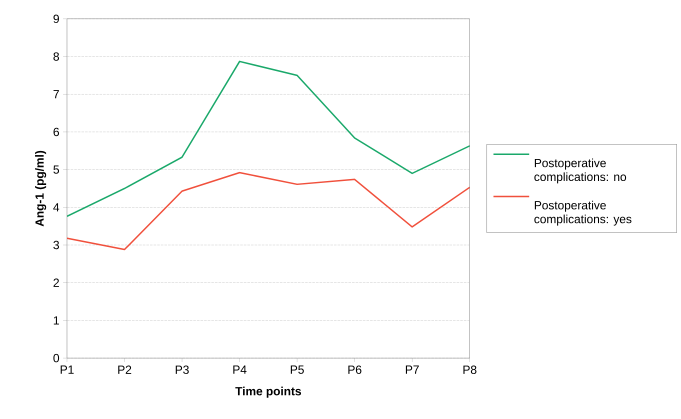  What do you see at coordinates (56, 94) in the screenshot?
I see `y-tick-label: 7` at bounding box center [56, 94].